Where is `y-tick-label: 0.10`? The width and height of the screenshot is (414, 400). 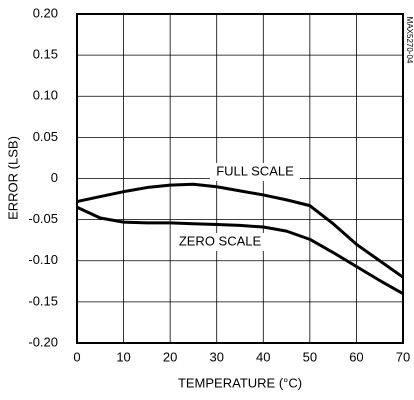
y-tick-label: 0.10 is located at coordinates (45, 95).